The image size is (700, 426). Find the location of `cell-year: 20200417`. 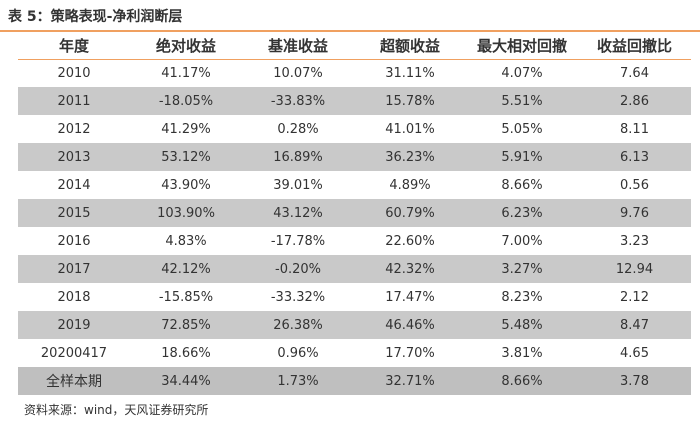

cell-year: 20200417 is located at coordinates (74, 353).